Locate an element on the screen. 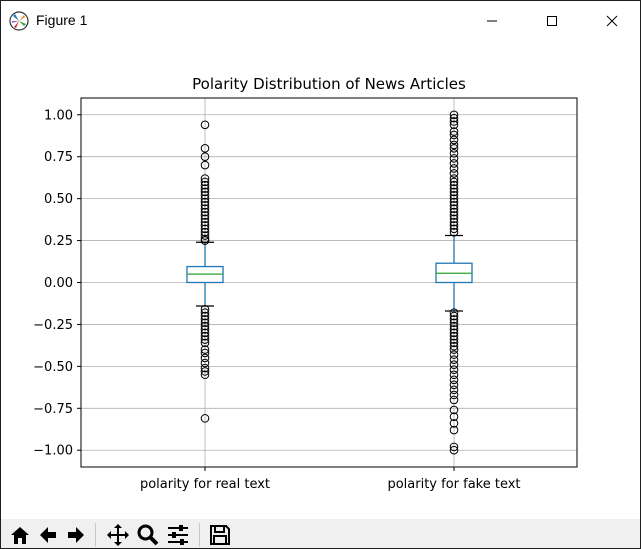 The width and height of the screenshot is (641, 549). x-tick-label: polarity for fake text is located at coordinates (453, 484).